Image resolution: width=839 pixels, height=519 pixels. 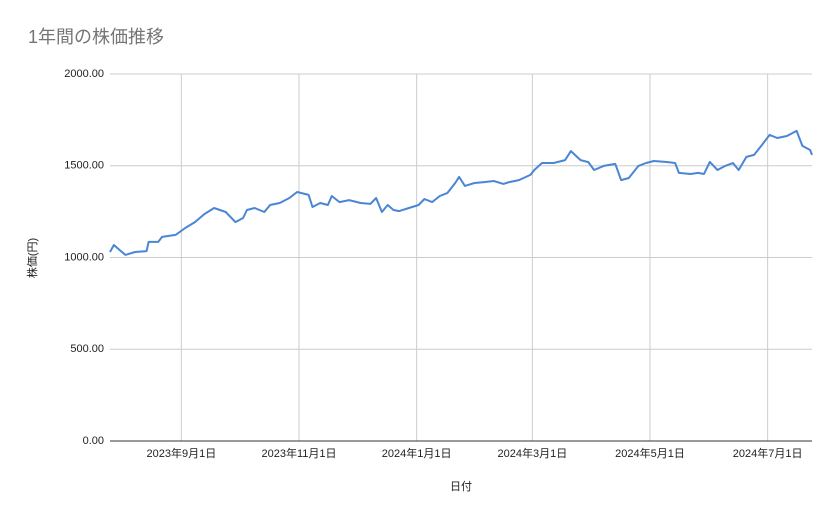 What do you see at coordinates (84, 257) in the screenshot?
I see `y-tick-label: 1000.00` at bounding box center [84, 257].